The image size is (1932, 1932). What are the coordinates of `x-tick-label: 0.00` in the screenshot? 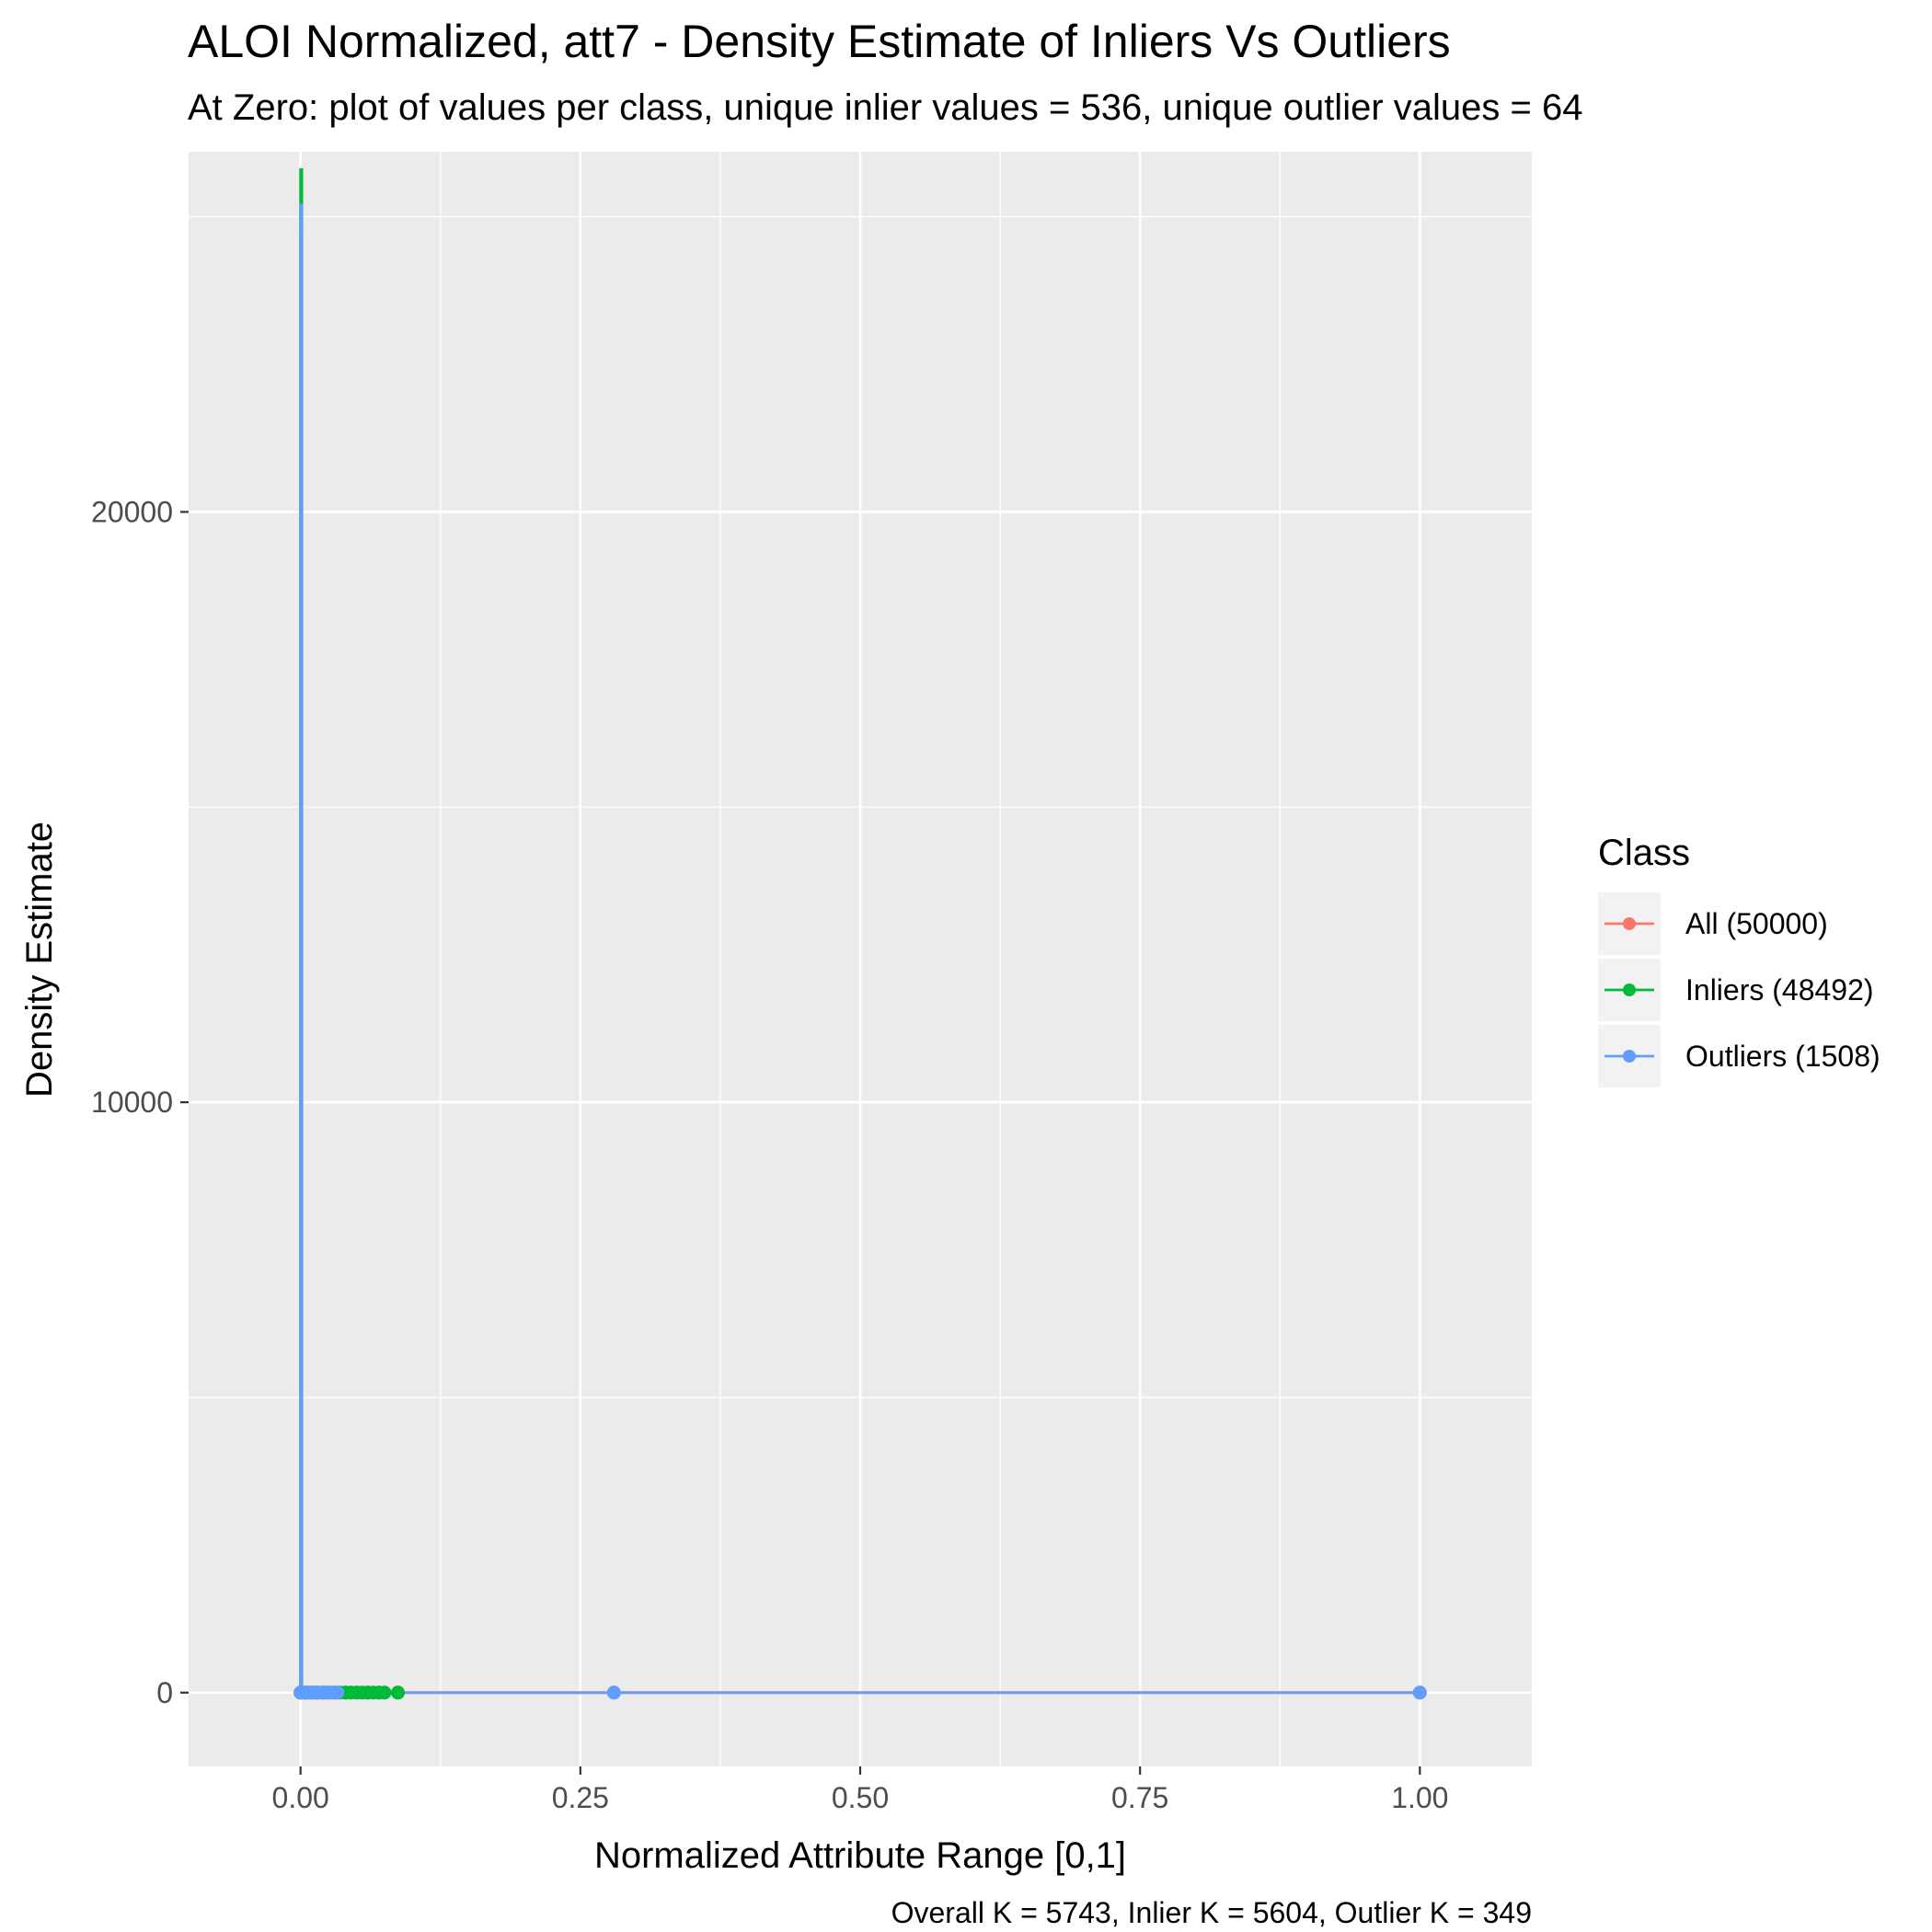 It's located at (300, 1797).